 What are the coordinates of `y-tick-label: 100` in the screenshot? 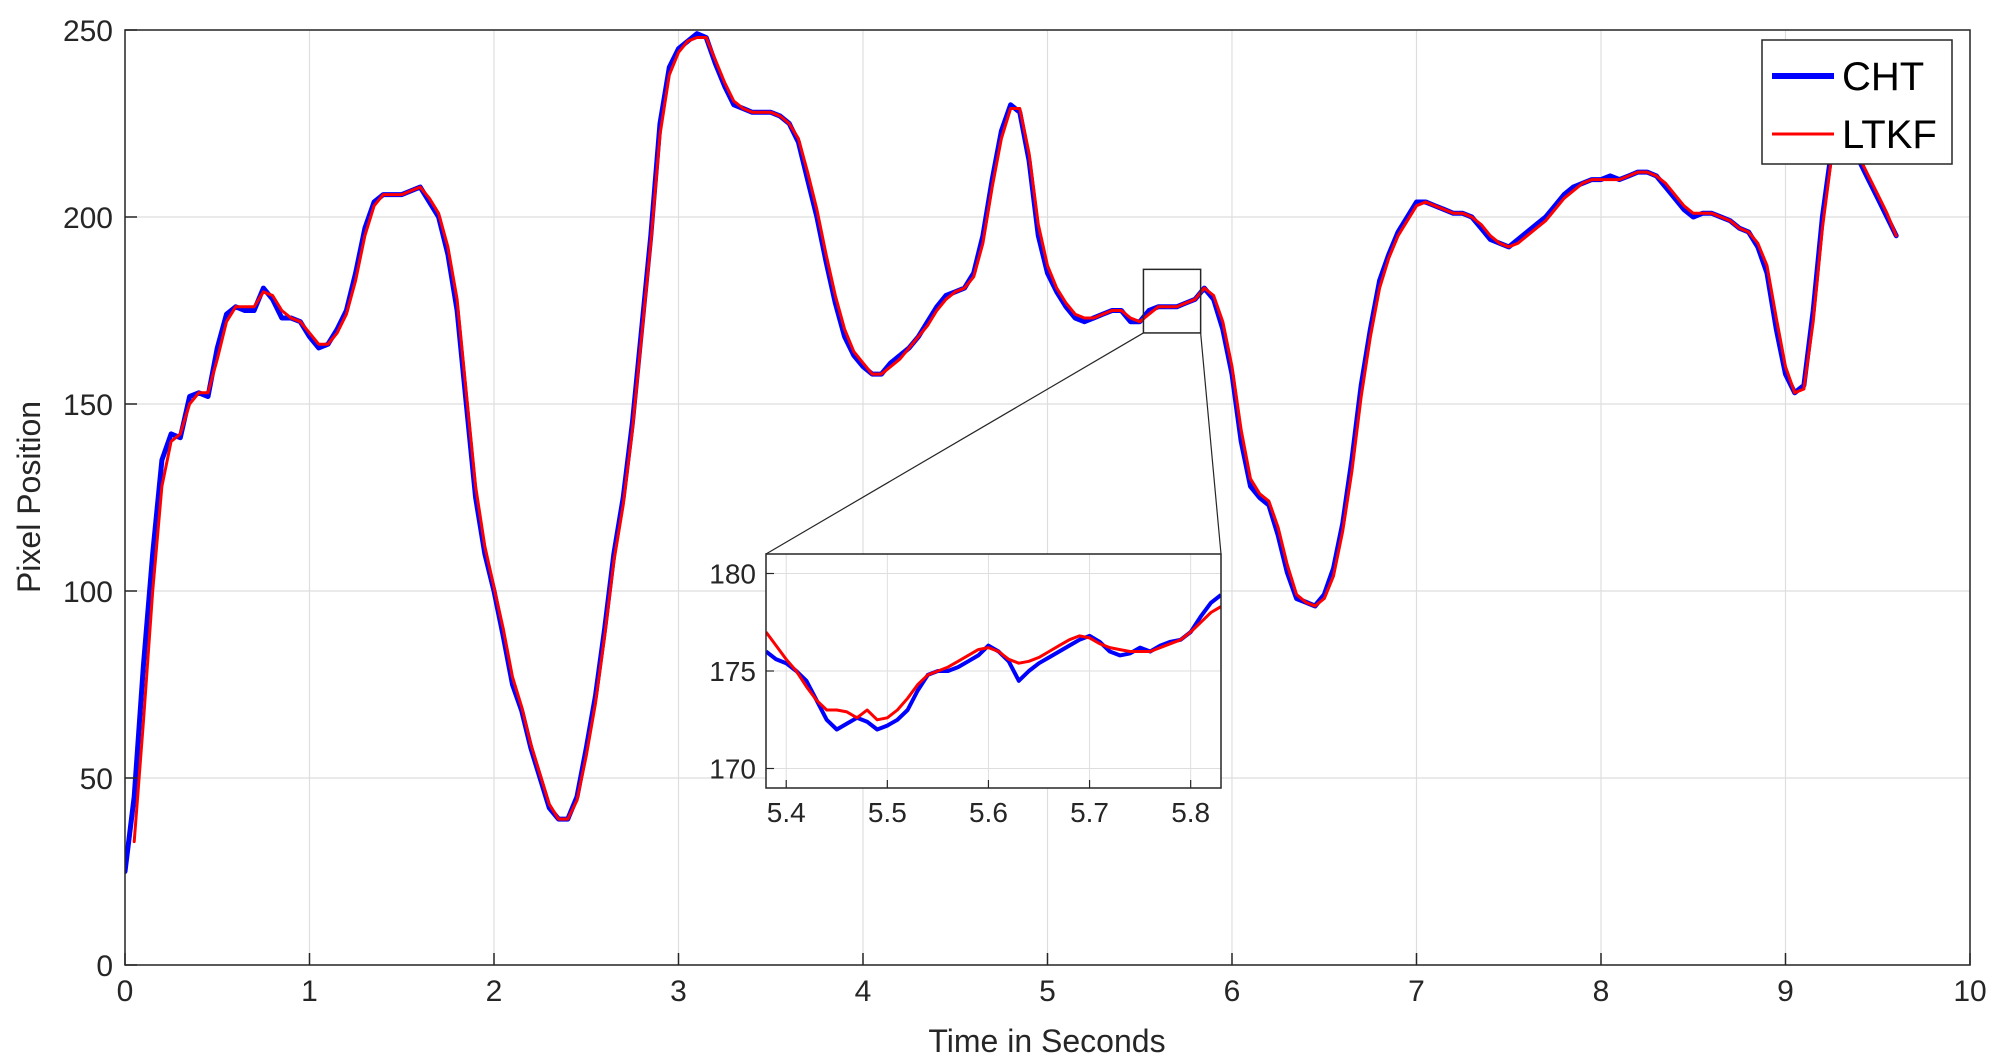 It's located at (88, 592).